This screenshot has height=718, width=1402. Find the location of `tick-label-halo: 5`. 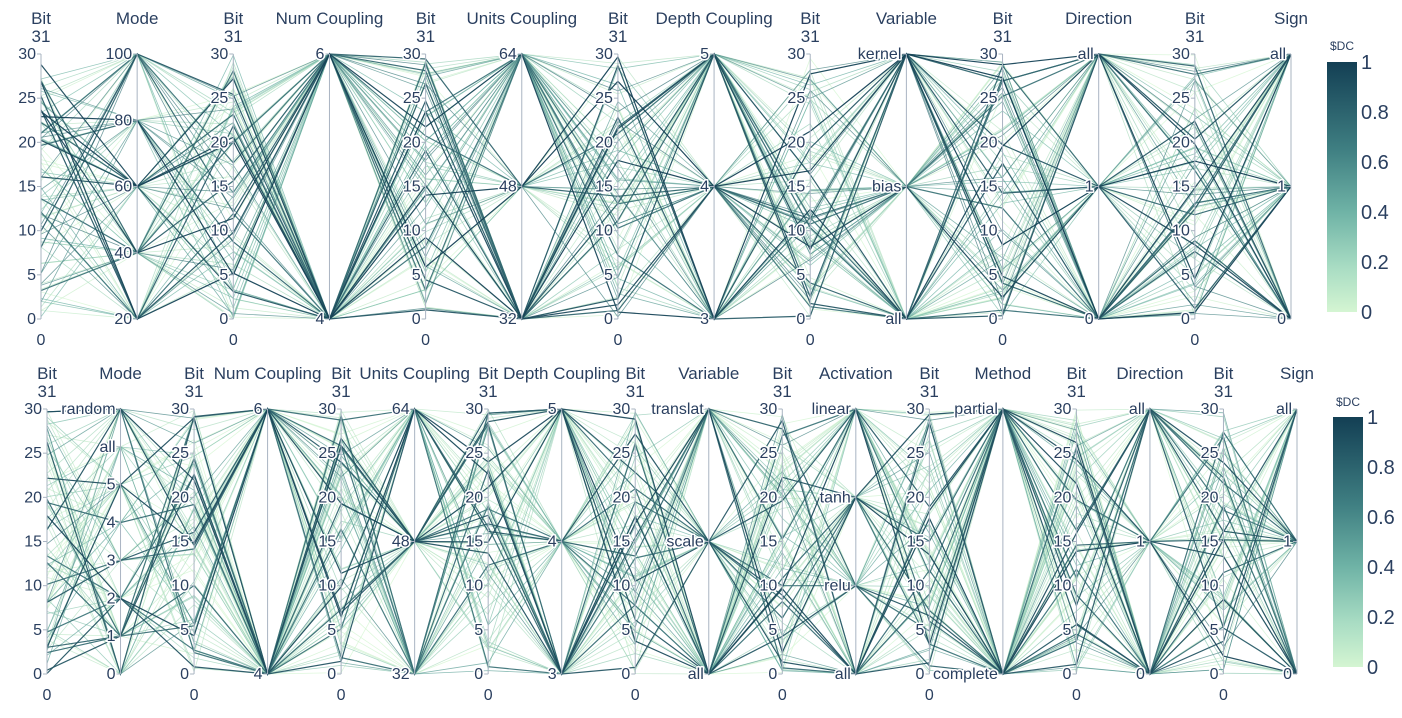

tick-label-halo: 5 is located at coordinates (111, 485).